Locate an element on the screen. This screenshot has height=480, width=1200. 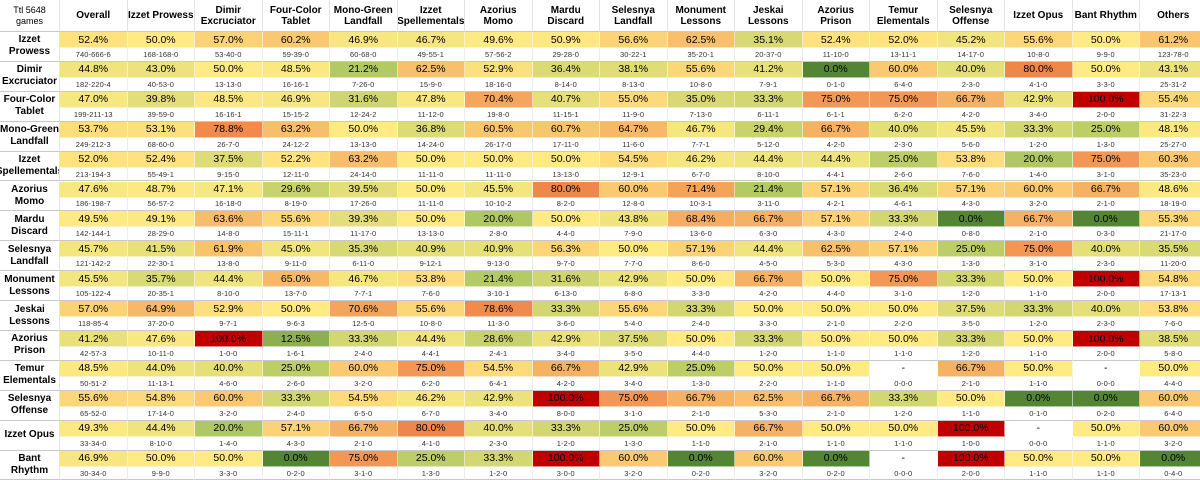
record-cell: 2-1-0 is located at coordinates (1106, 204).